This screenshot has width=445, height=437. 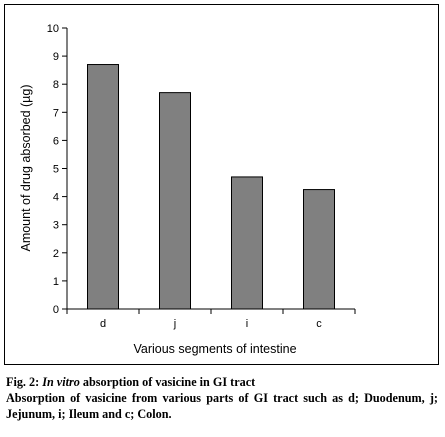 I want to click on y-tick-label: 8, so click(x=56, y=85).